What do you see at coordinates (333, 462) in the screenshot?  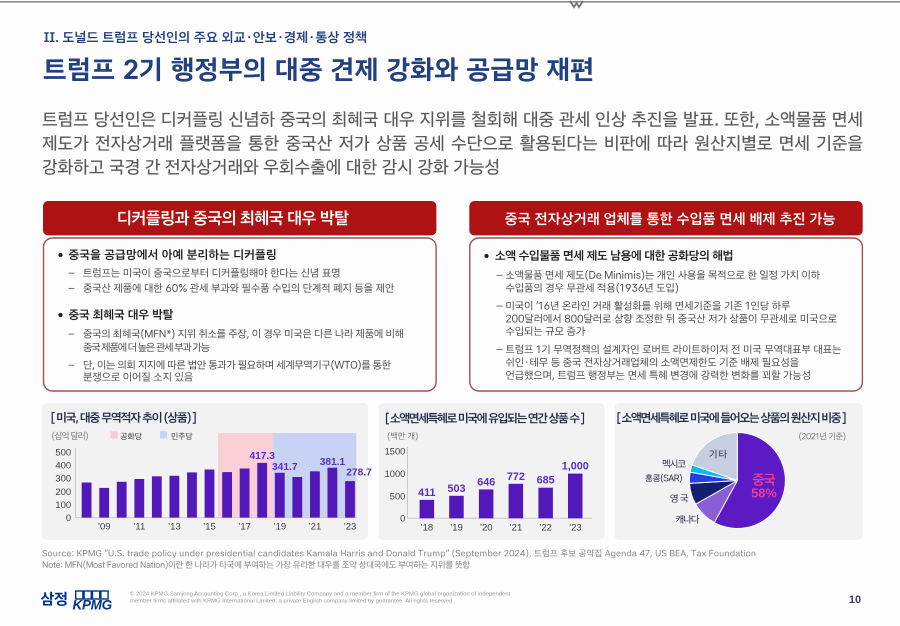 I see `svg-text: 381.1` at bounding box center [333, 462].